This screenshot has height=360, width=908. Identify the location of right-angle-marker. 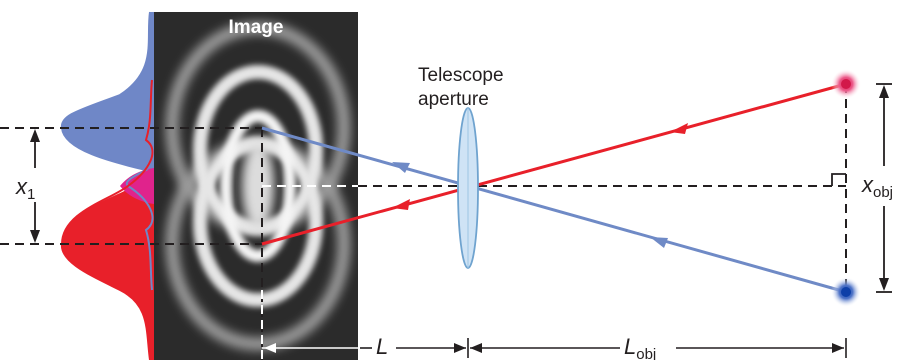
(838, 179).